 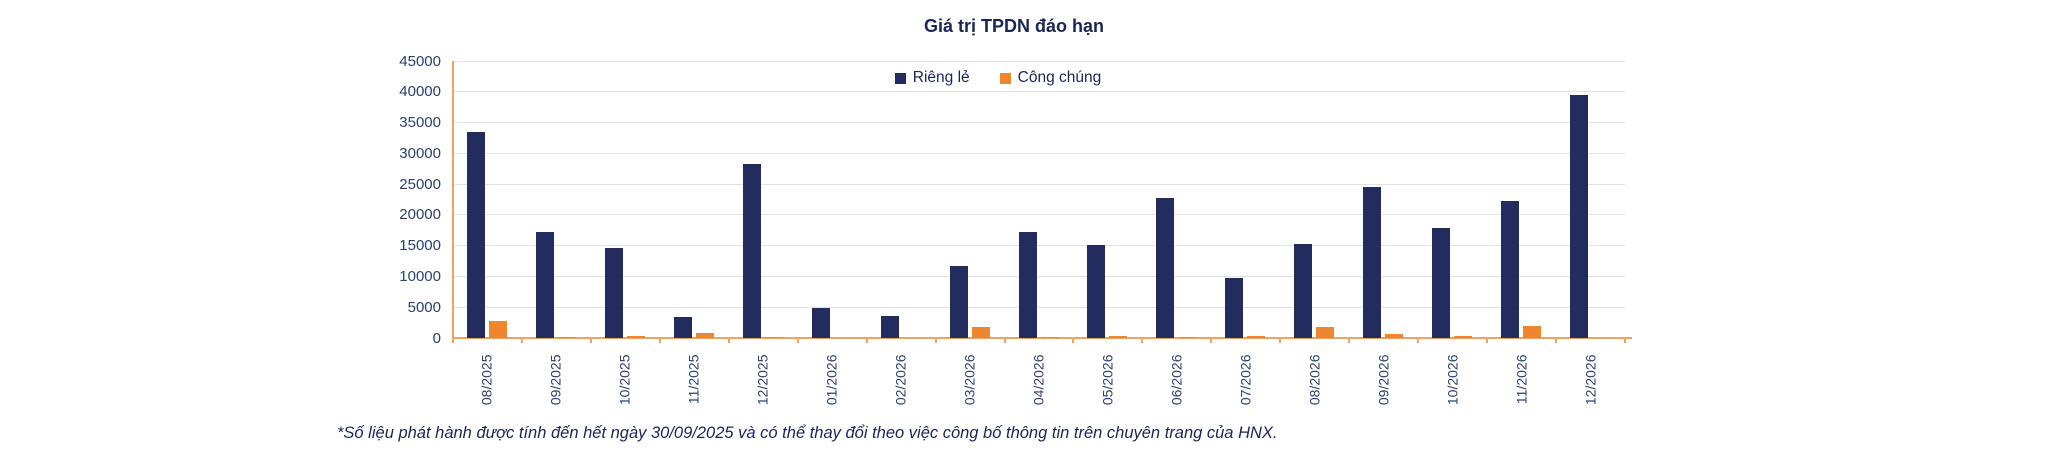 I want to click on legend-item-c-ng-ch-ng: Công chúng, so click(x=1050, y=78).